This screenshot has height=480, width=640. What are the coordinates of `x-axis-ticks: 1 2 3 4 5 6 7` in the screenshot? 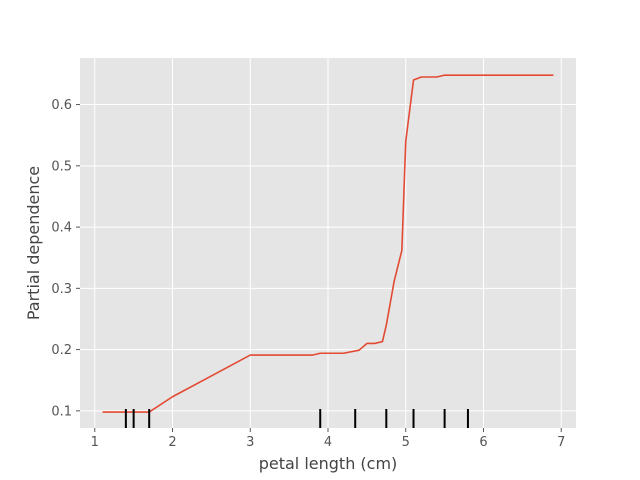 It's located at (328, 439).